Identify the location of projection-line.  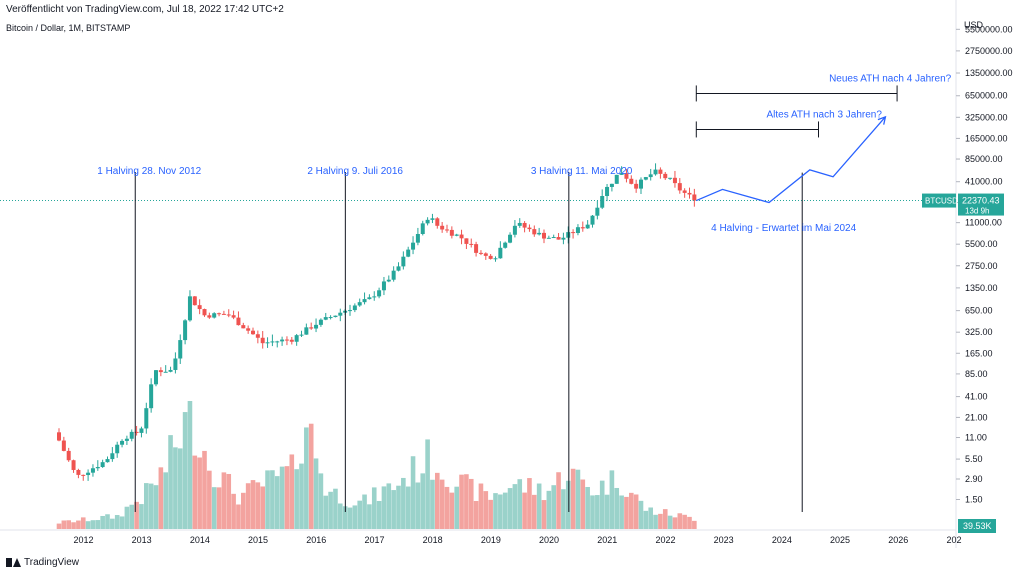
(791, 160).